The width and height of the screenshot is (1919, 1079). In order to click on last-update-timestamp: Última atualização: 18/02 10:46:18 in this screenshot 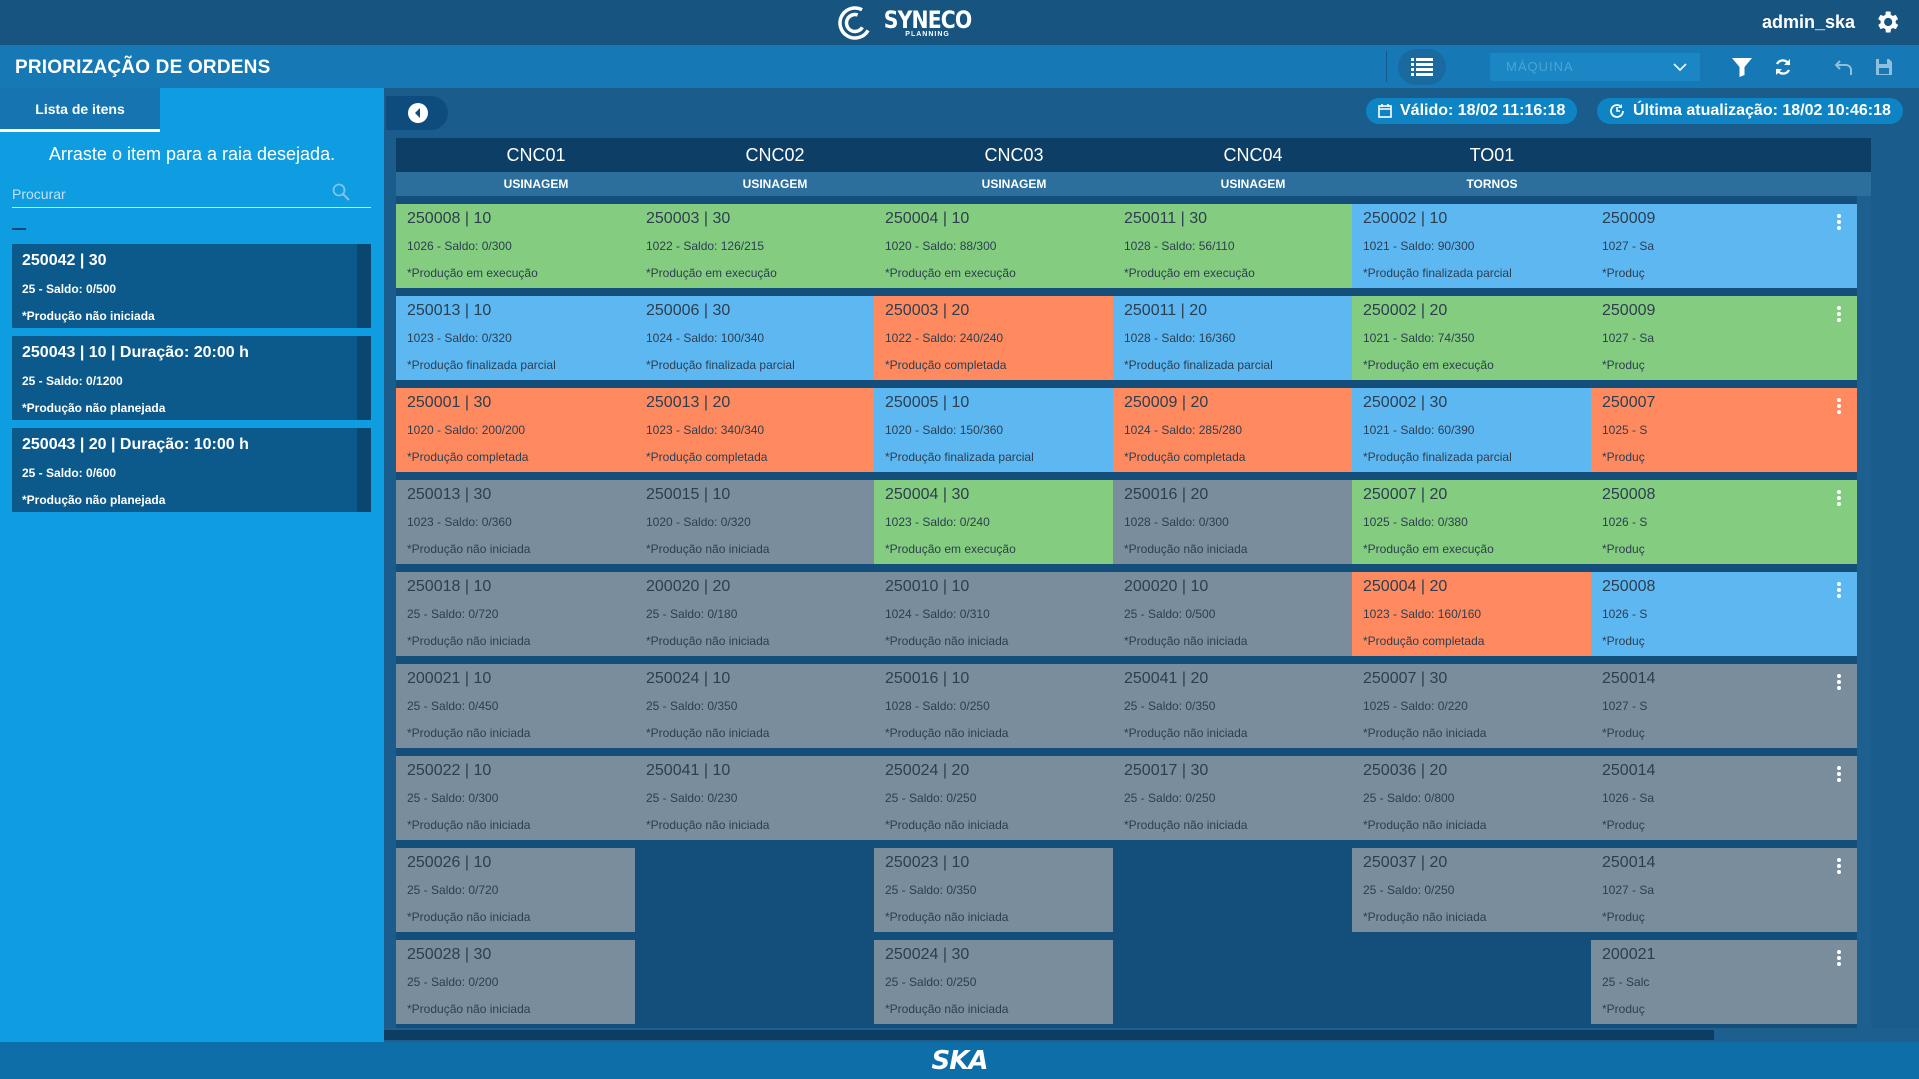, I will do `click(1750, 111)`.